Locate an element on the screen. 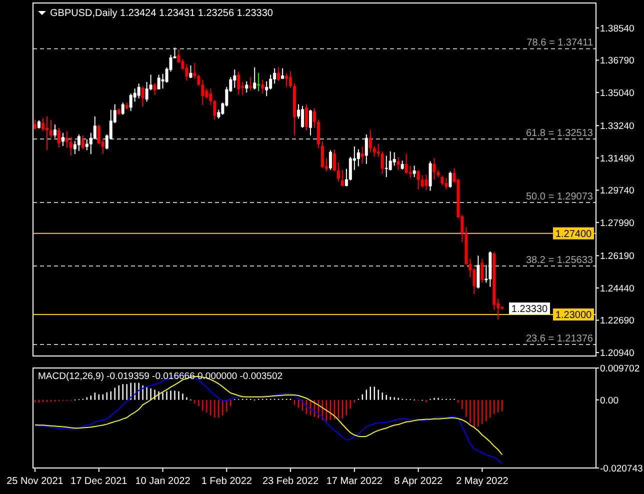 The height and width of the screenshot is (494, 644). y-tick-label: 1.22690 is located at coordinates (617, 321).